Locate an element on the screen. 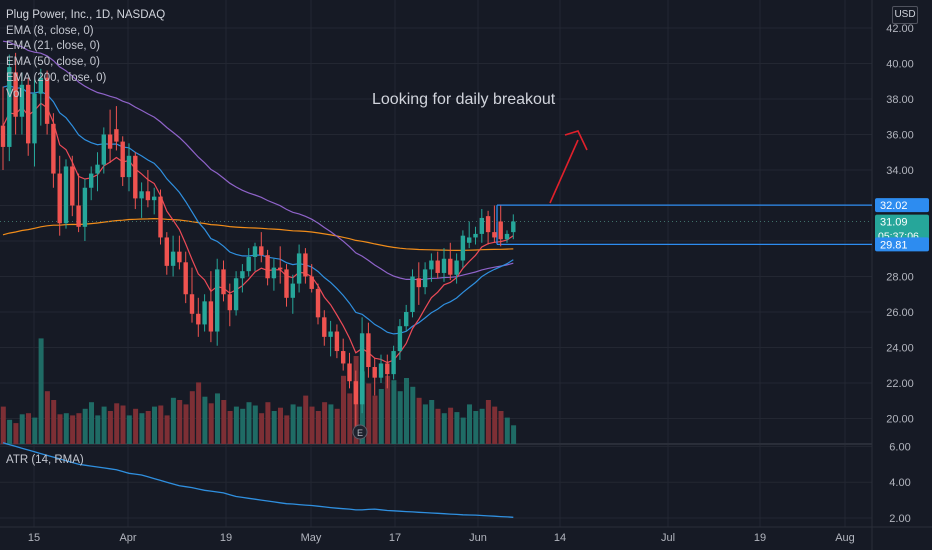 The height and width of the screenshot is (550, 932). breakout-arrow is located at coordinates (568, 167).